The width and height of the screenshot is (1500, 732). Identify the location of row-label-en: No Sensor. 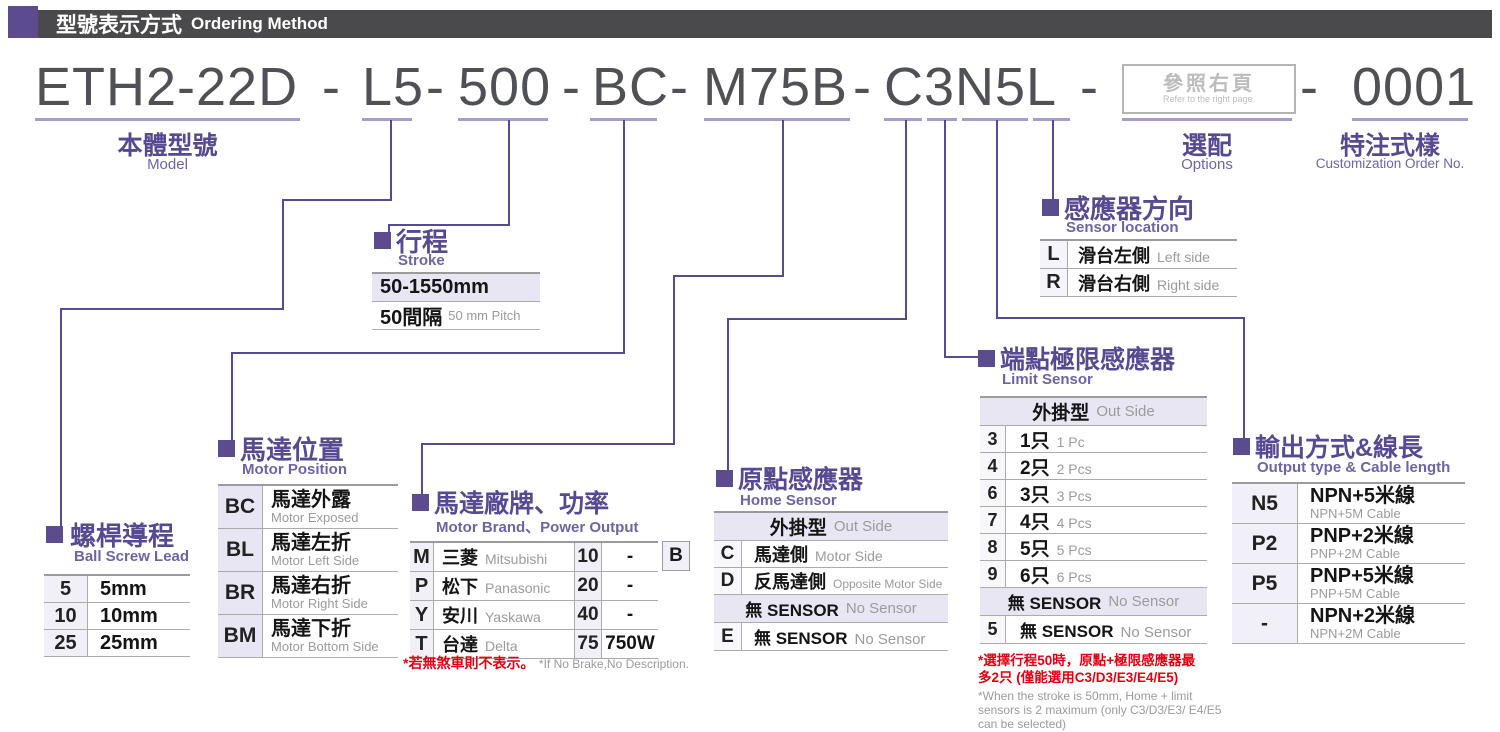
(890, 639).